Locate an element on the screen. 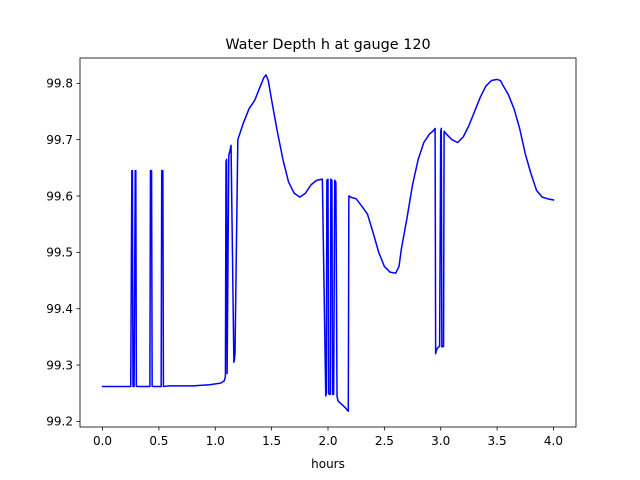 Image resolution: width=640 pixels, height=480 pixels. y-tick-label: 99.2 is located at coordinates (59, 422).